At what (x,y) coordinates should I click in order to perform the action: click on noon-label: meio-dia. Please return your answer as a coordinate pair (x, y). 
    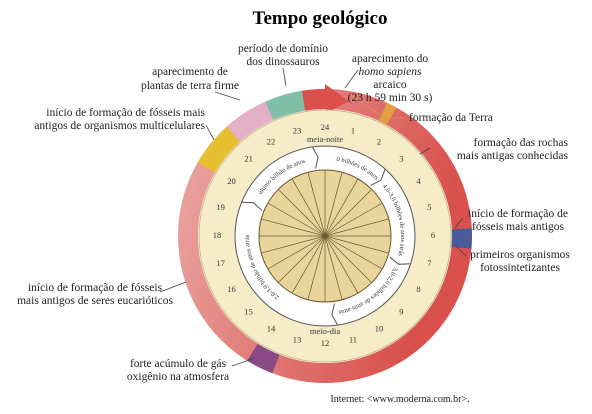
    Looking at the image, I should click on (325, 331).